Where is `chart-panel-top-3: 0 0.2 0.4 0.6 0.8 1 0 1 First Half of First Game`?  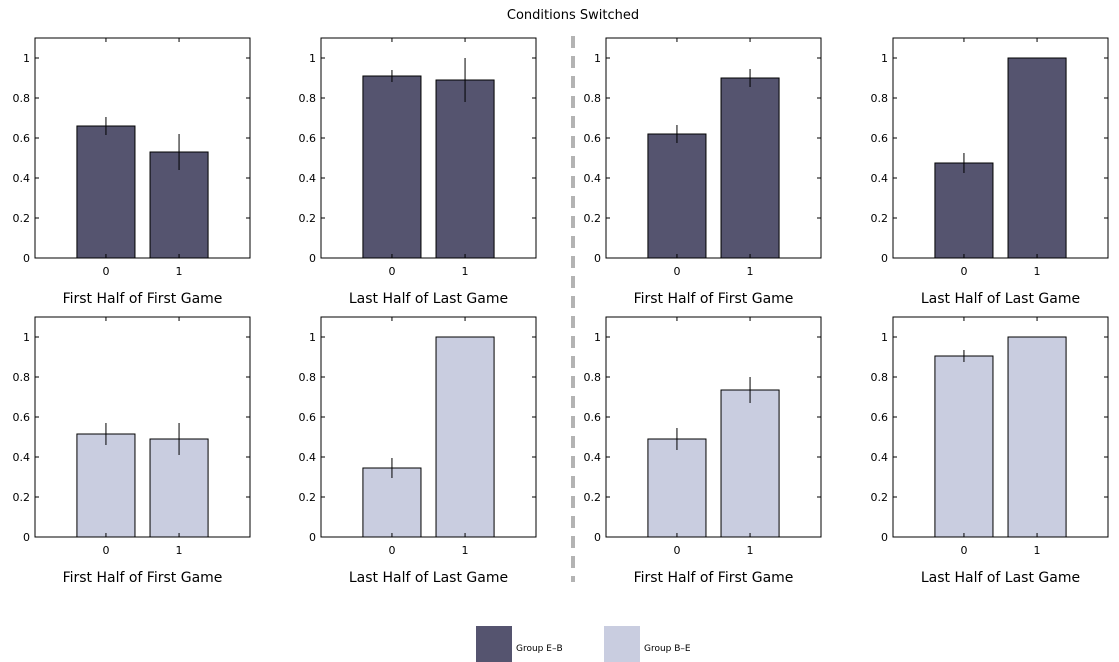
chart-panel-top-3: 0 0.2 0.4 0.6 0.8 1 0 1 First Half of First Game is located at coordinates (703, 172).